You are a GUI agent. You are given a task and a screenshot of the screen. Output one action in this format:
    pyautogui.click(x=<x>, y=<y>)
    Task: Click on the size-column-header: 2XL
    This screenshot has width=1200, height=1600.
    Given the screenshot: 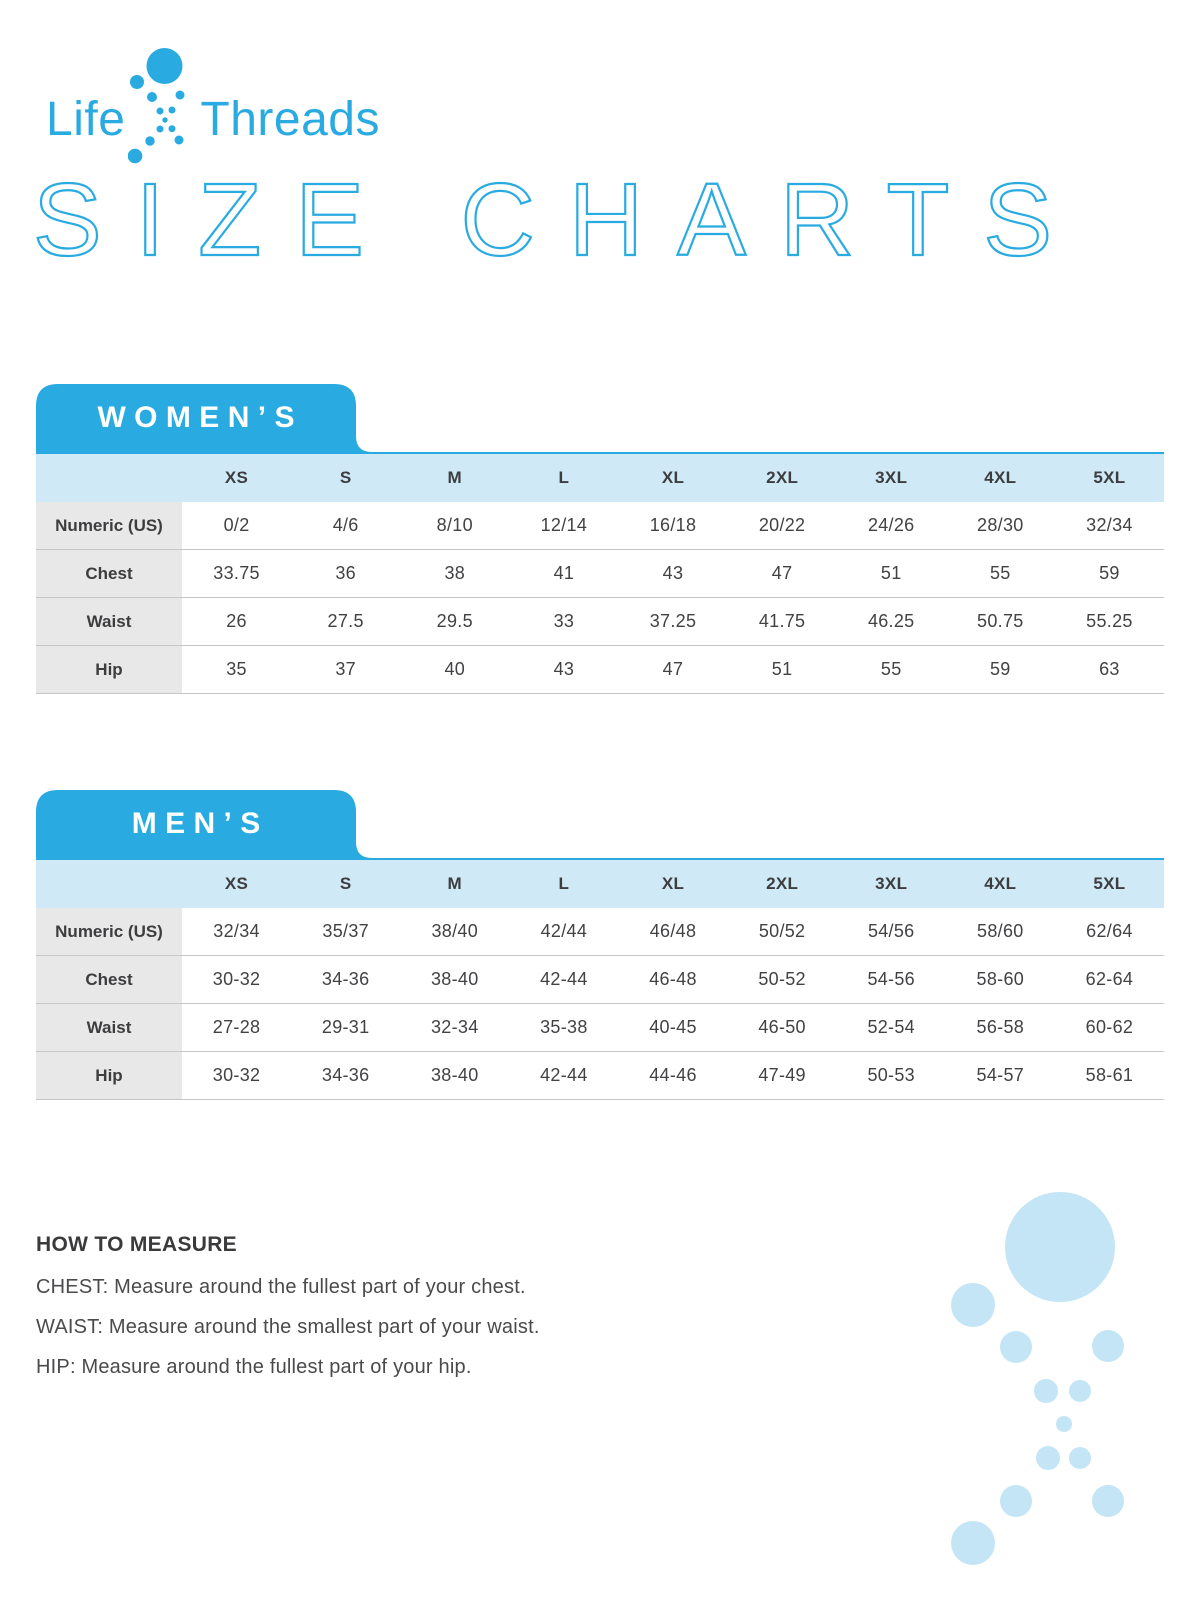 What is the action you would take?
    pyautogui.click(x=782, y=884)
    